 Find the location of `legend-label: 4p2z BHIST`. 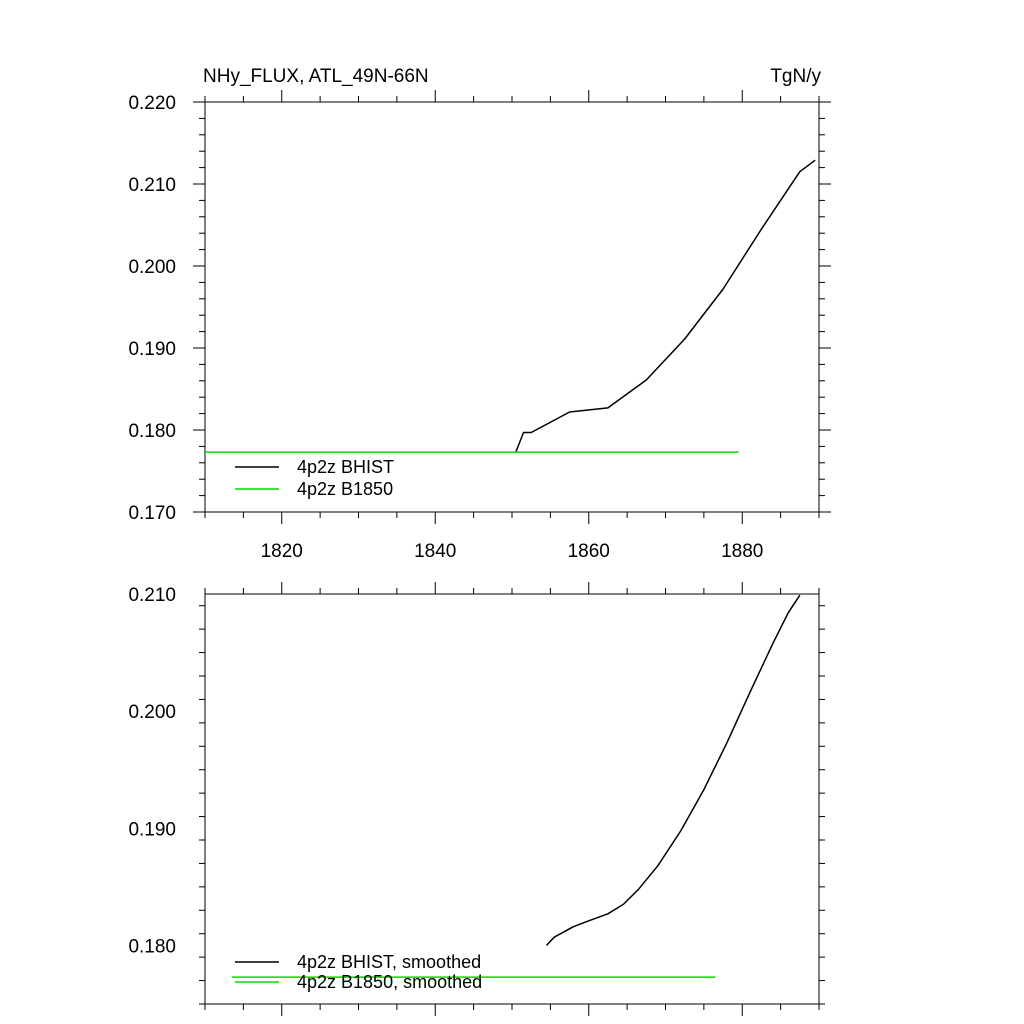

legend-label: 4p2z BHIST is located at coordinates (345, 467).